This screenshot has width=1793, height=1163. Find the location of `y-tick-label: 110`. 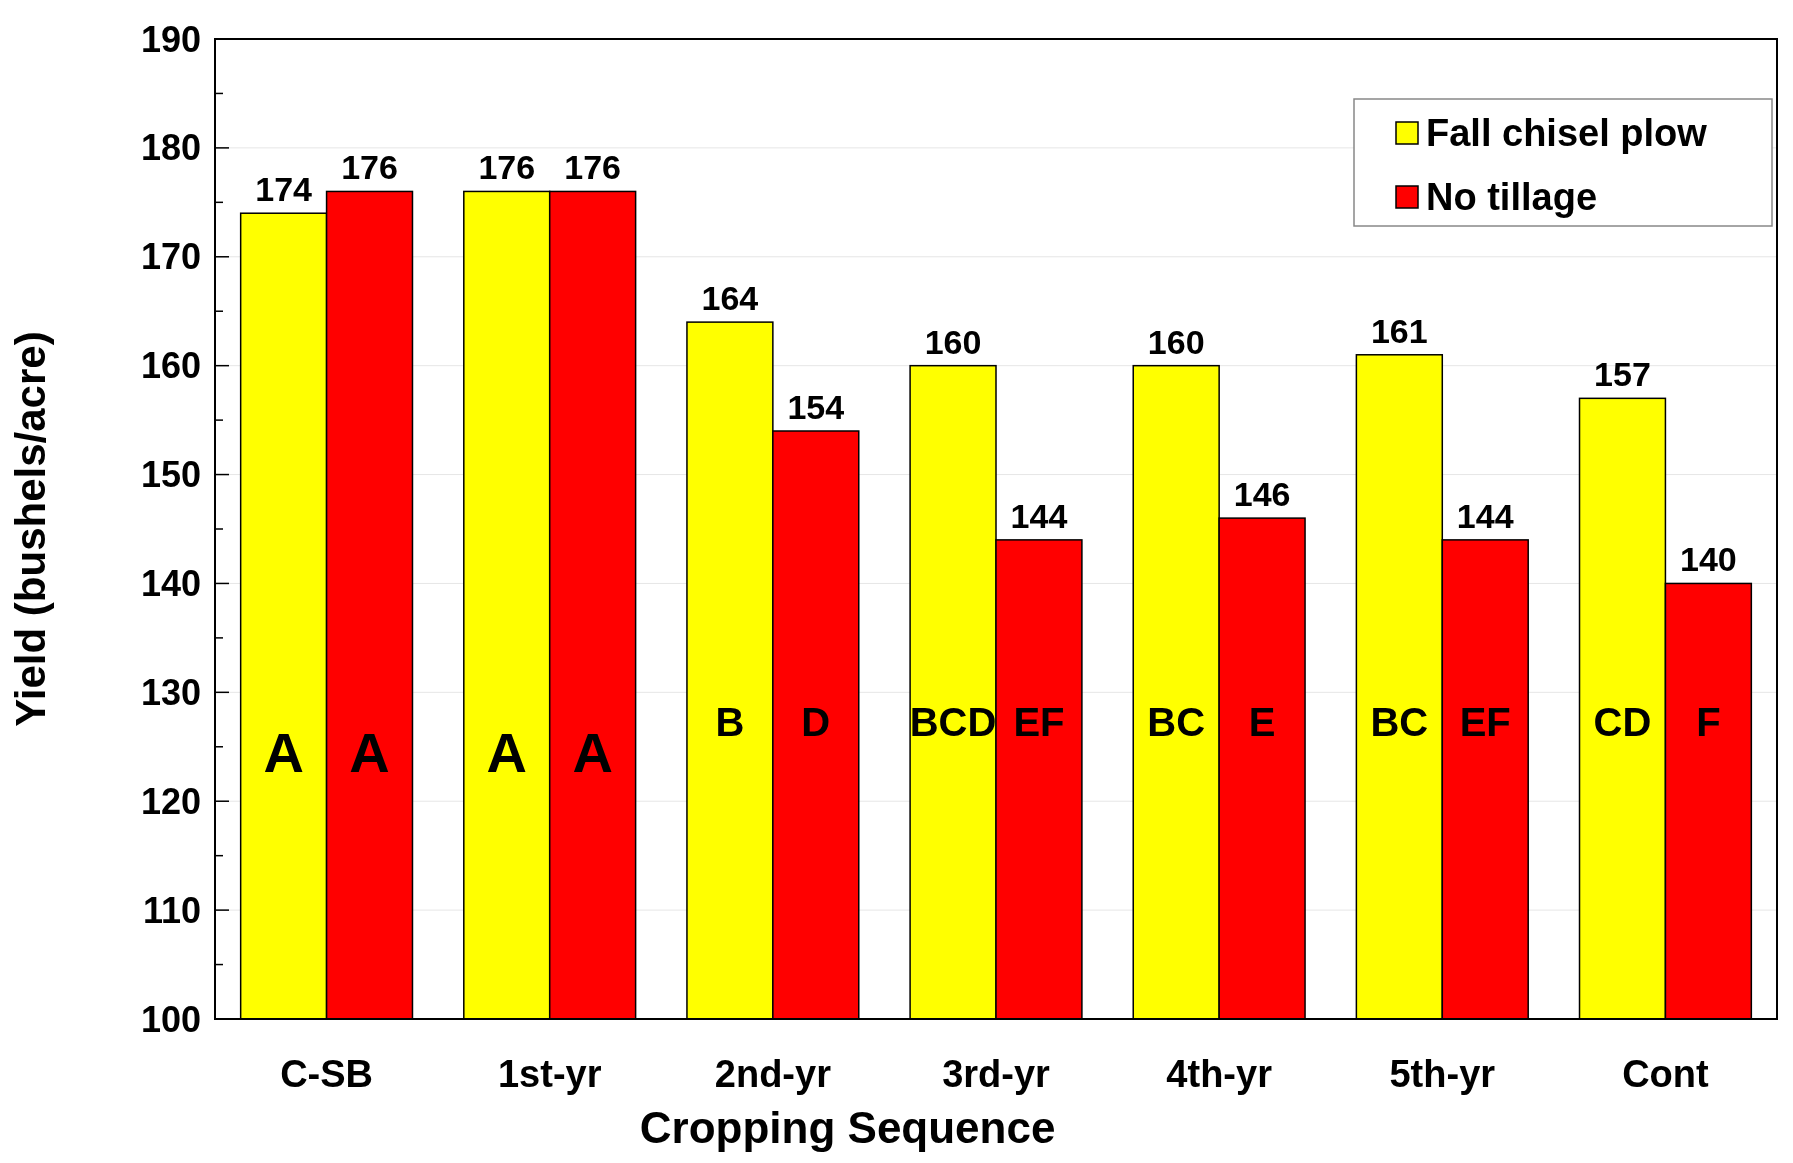

y-tick-label: 110 is located at coordinates (171, 910).